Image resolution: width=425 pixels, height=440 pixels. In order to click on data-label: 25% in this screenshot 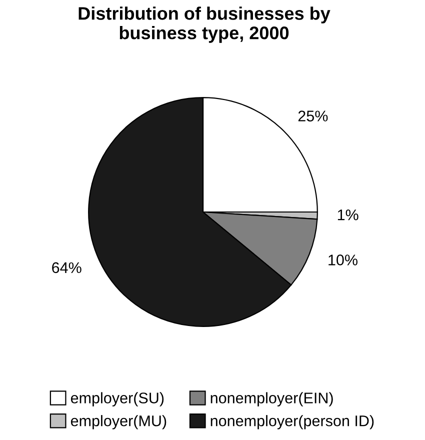, I will do `click(313, 116)`.